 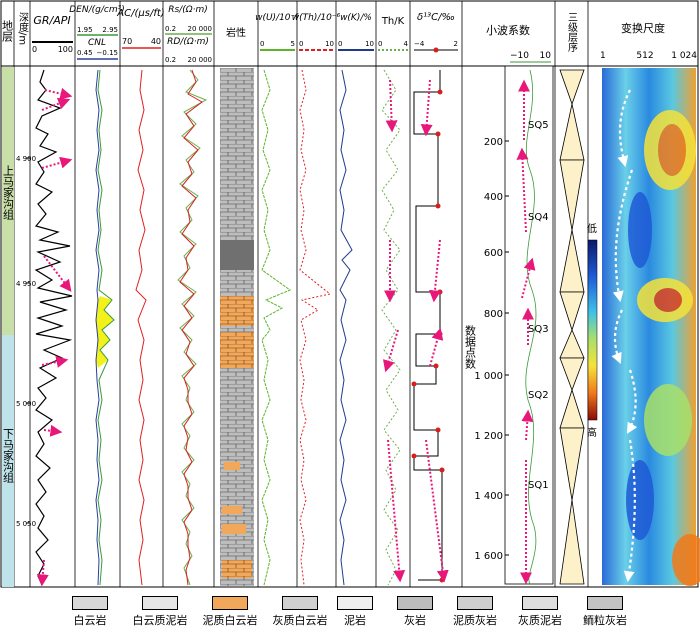 What do you see at coordinates (276, 327) in the screenshot?
I see `u-curve` at bounding box center [276, 327].